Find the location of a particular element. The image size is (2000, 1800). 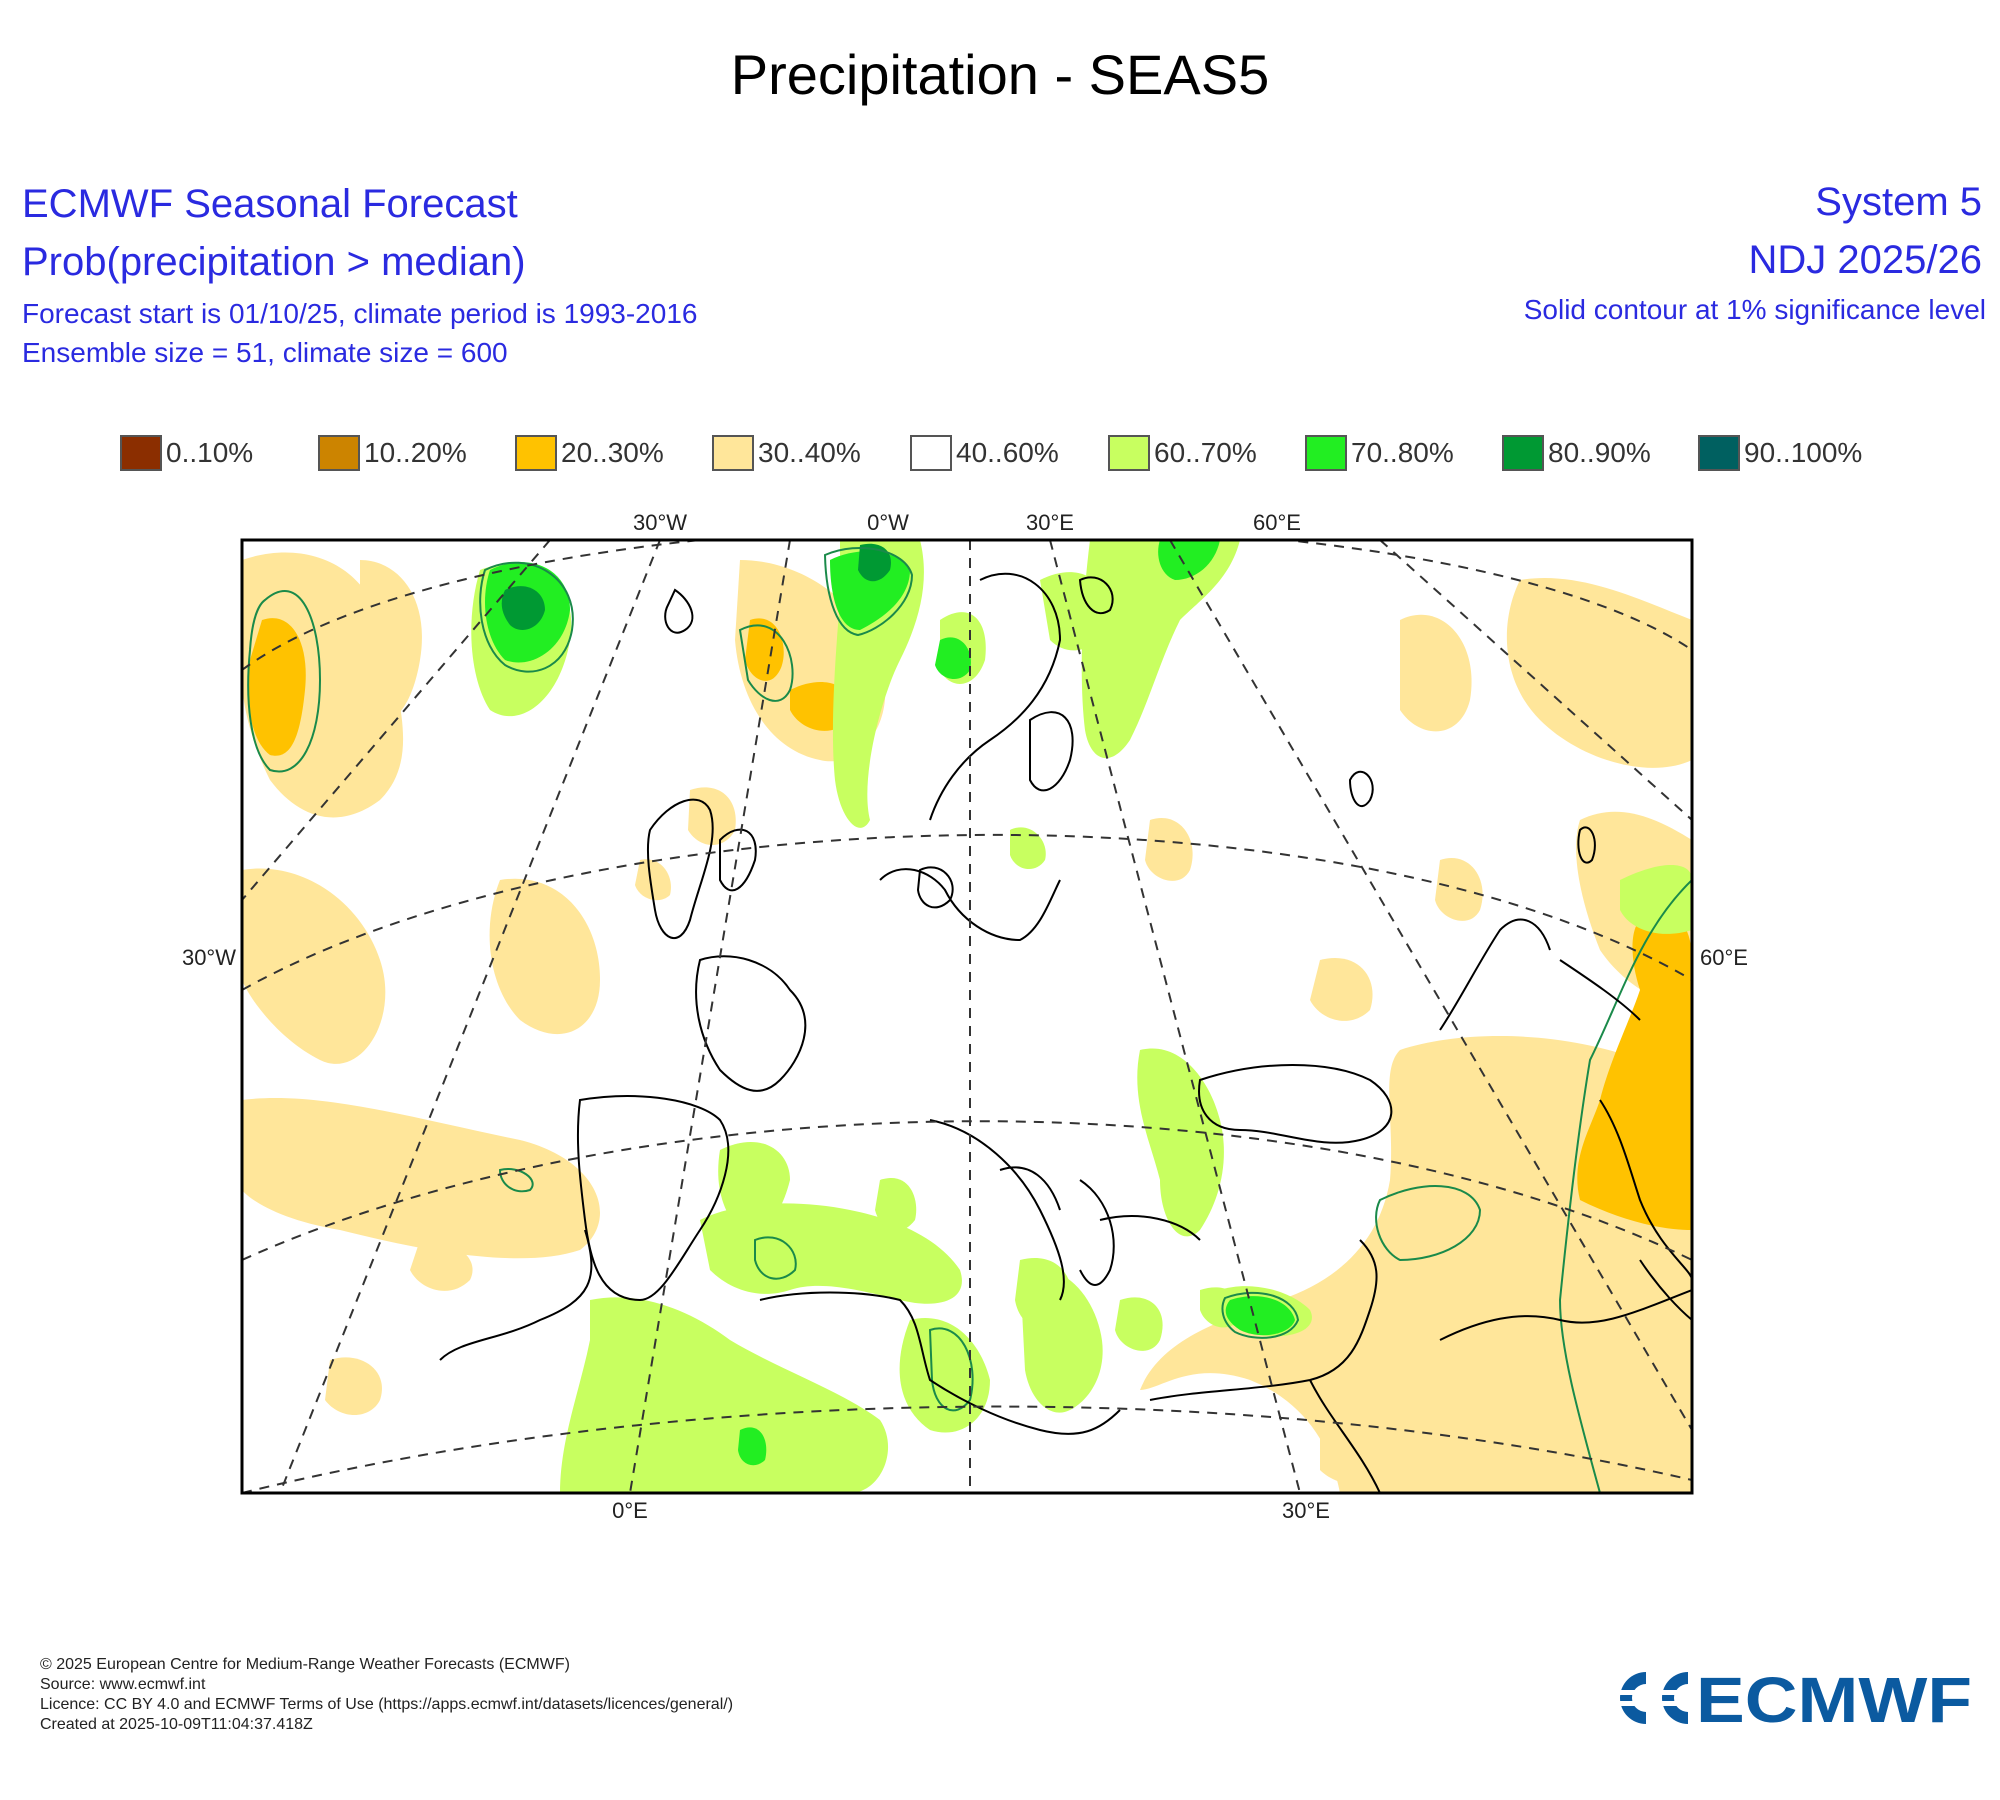

axis-label-bottom-0e: 0°E is located at coordinates (630, 1510).